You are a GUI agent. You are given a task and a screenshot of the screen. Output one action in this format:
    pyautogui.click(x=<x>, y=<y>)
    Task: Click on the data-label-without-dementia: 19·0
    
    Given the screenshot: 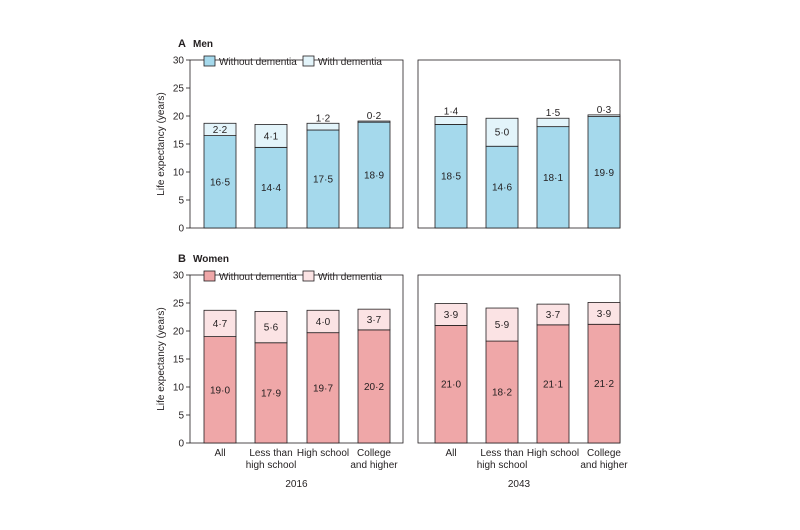 What is the action you would take?
    pyautogui.click(x=220, y=390)
    